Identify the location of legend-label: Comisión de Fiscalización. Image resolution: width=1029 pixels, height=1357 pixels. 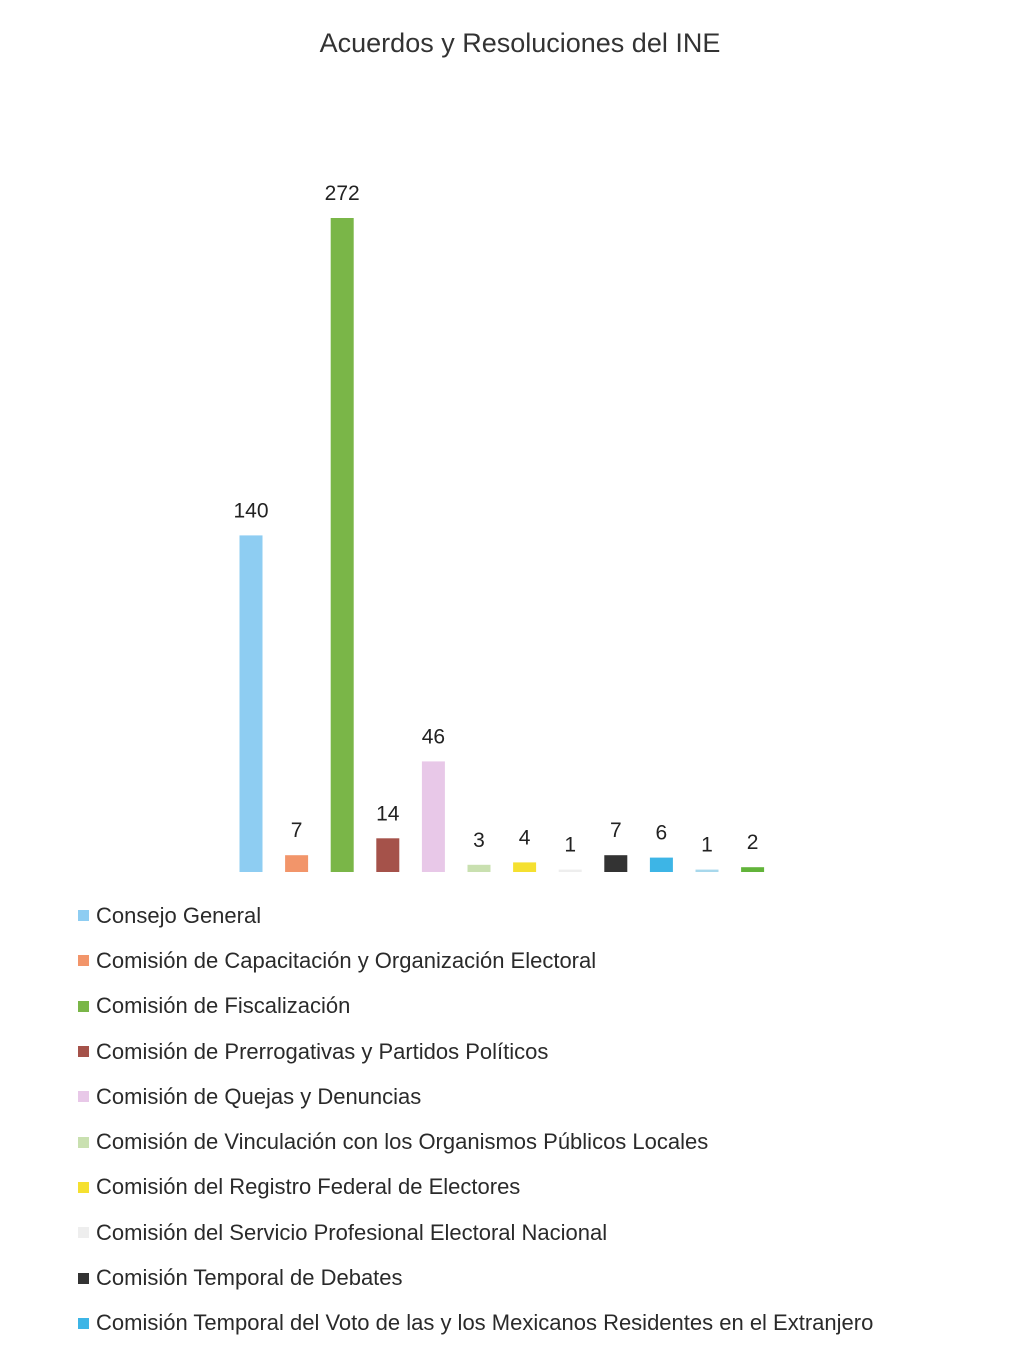
(223, 1006).